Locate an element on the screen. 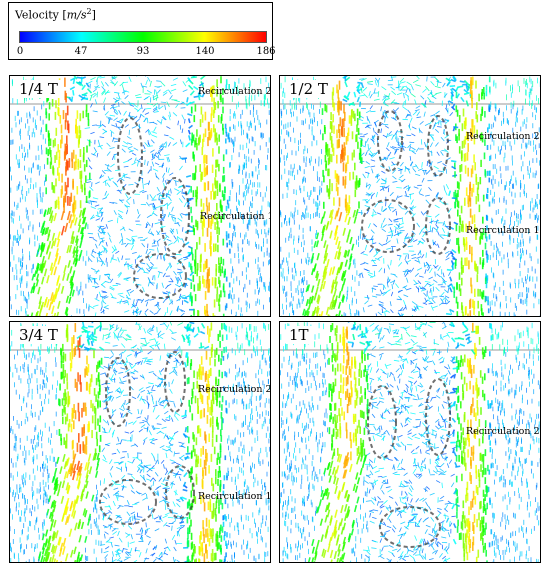  colorbar-tick-3: 140 is located at coordinates (205, 51).